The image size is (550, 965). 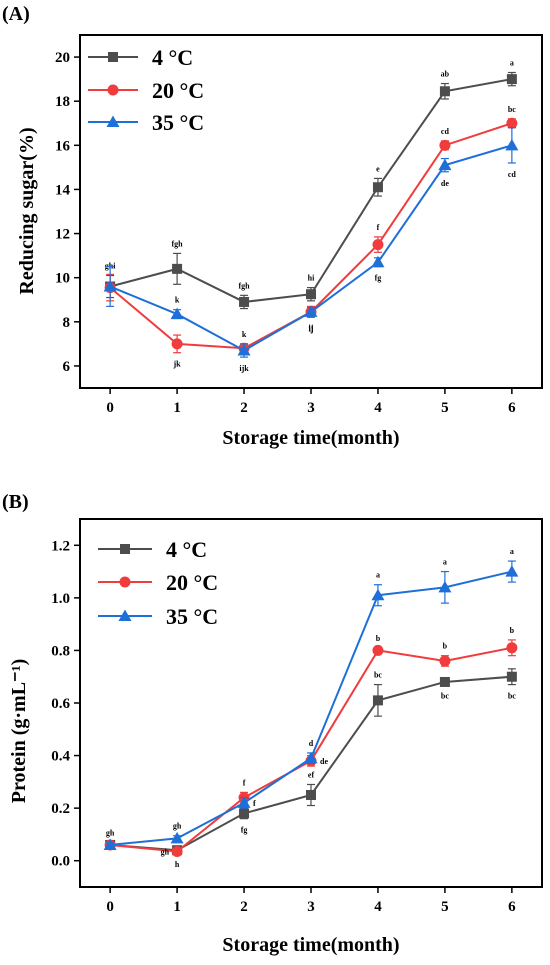 What do you see at coordinates (62, 102) in the screenshot?
I see `y-tick-label: 18` at bounding box center [62, 102].